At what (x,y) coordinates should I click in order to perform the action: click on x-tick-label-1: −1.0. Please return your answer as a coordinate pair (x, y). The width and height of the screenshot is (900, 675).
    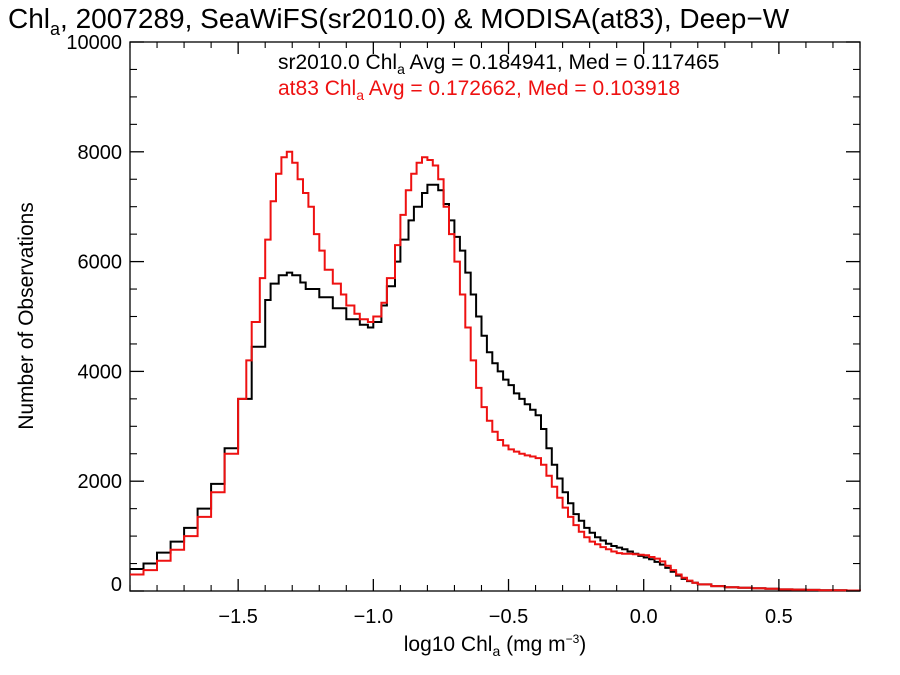
    Looking at the image, I should click on (373, 617).